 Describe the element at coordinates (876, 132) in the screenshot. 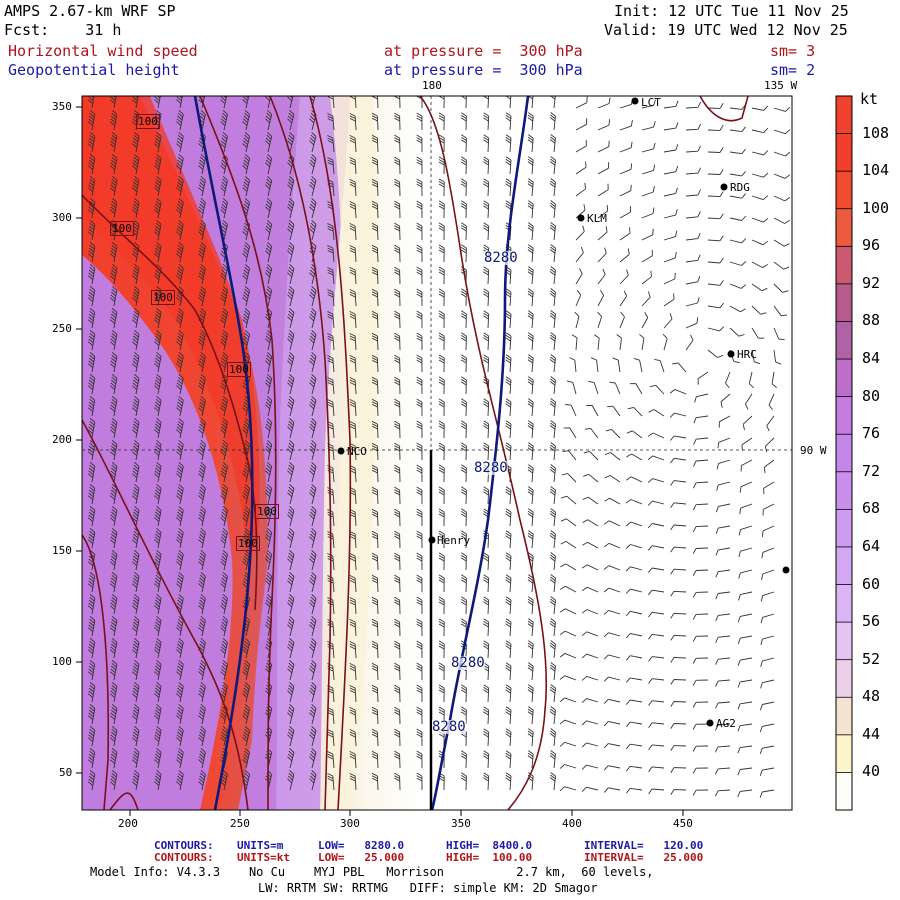

I see `colorbar-label: 108` at that location.